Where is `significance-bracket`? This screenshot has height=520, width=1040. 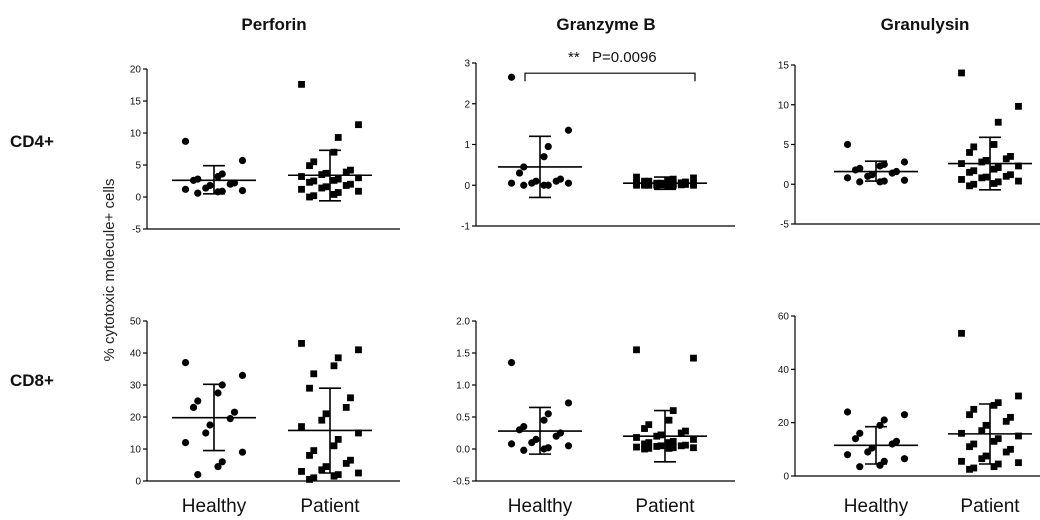
significance-bracket is located at coordinates (610, 77).